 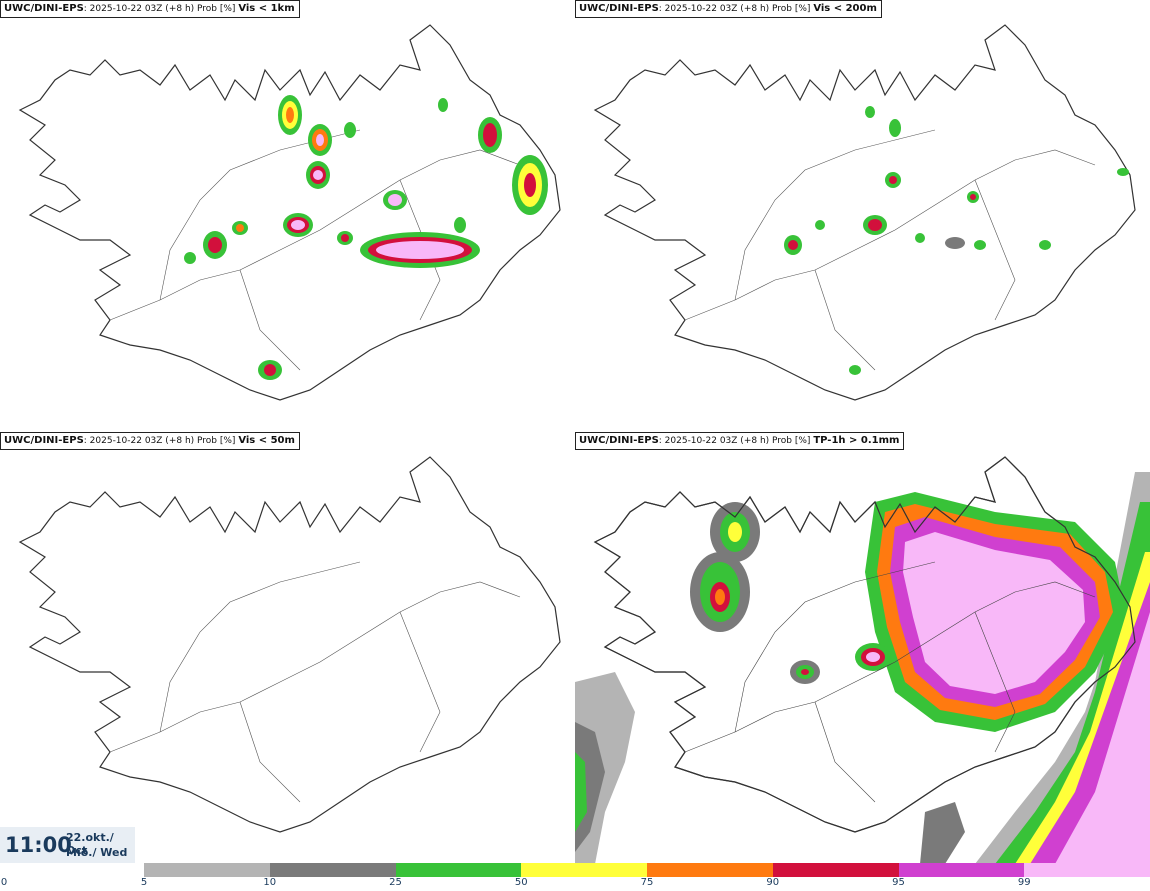 What do you see at coordinates (898, 882) in the screenshot?
I see `colorbar-tick-label: 95` at bounding box center [898, 882].